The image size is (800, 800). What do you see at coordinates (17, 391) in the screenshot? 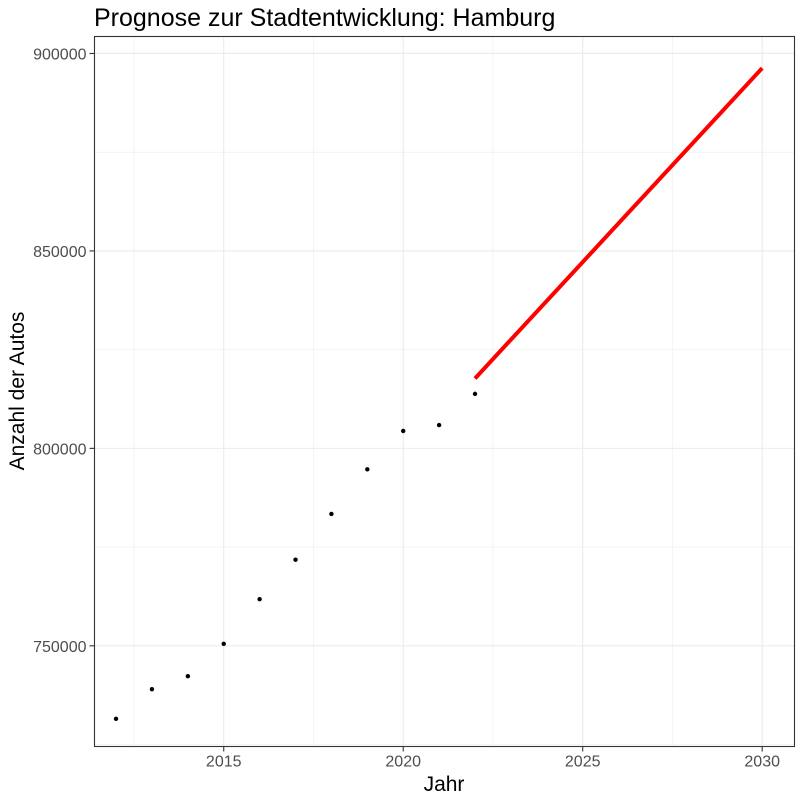
I see `y-axis-title: Anzahl der Autos` at bounding box center [17, 391].